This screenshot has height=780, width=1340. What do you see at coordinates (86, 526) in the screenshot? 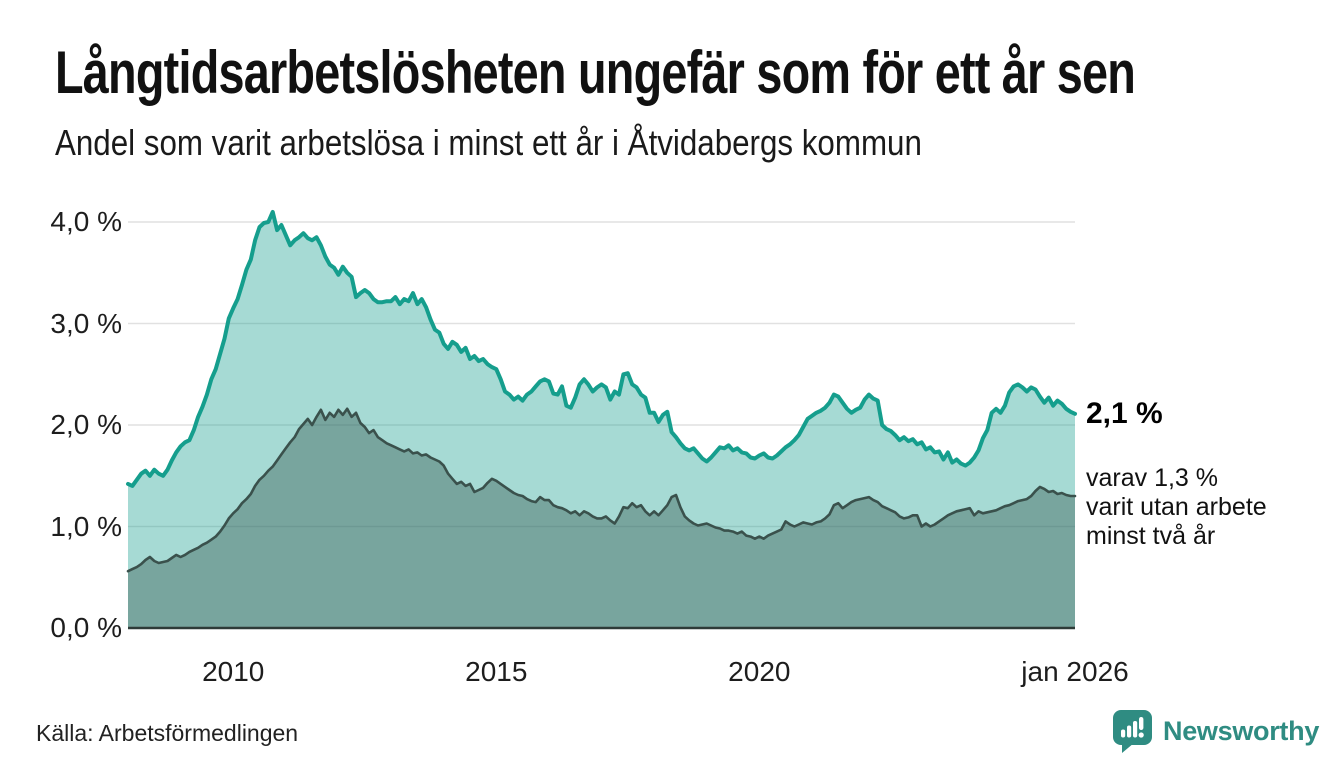
I see `y-tick-label: 1,0 %` at bounding box center [86, 526].